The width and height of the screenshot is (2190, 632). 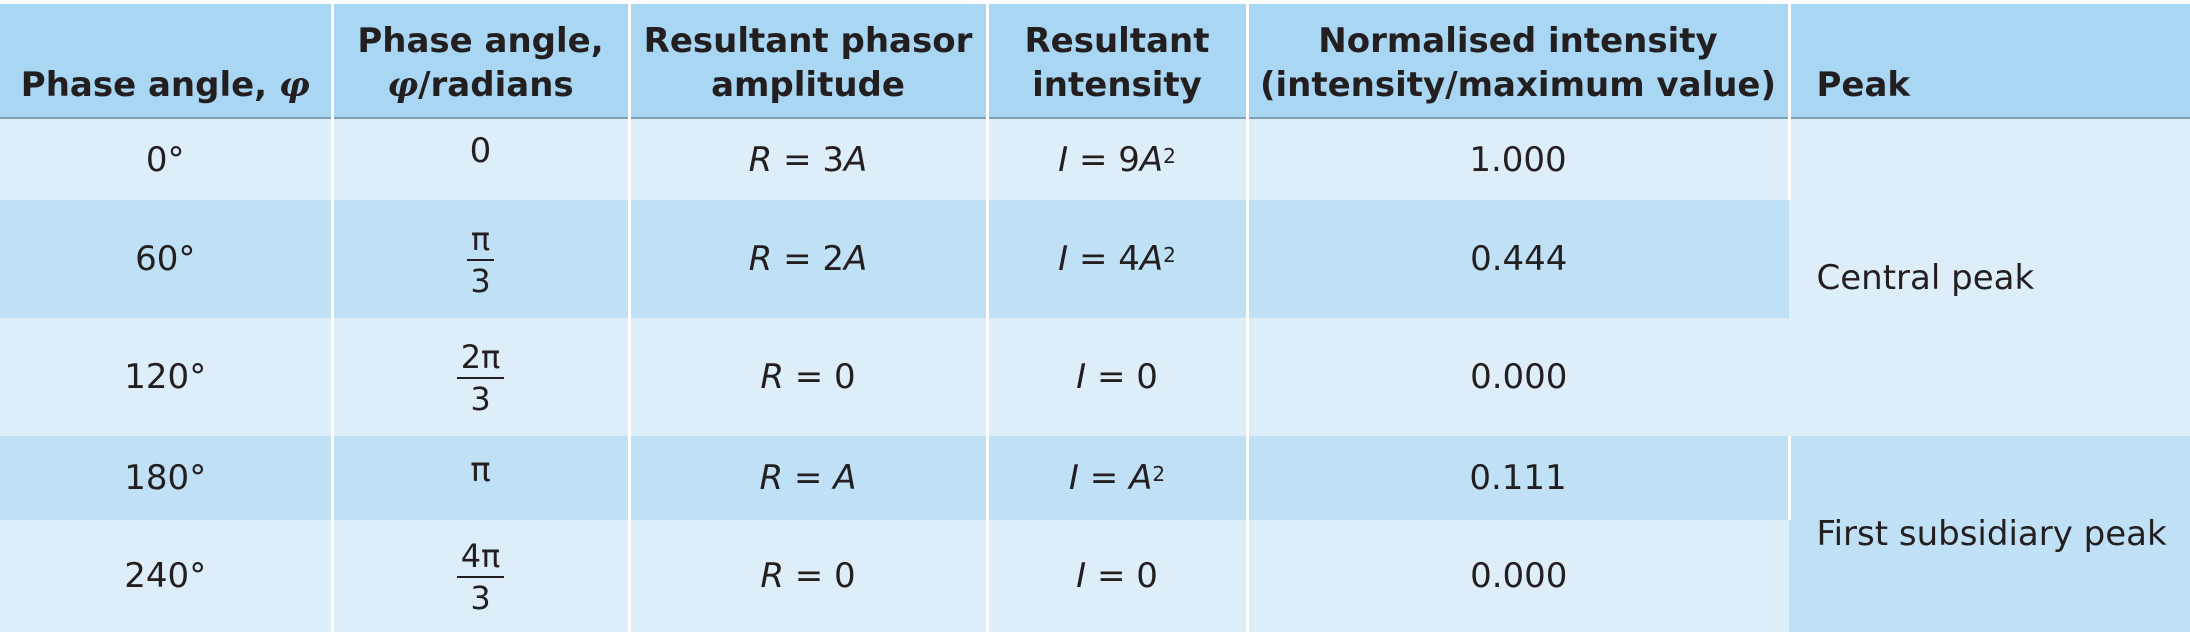 What do you see at coordinates (167, 377) in the screenshot?
I see `phase-degrees-cell: 120°` at bounding box center [167, 377].